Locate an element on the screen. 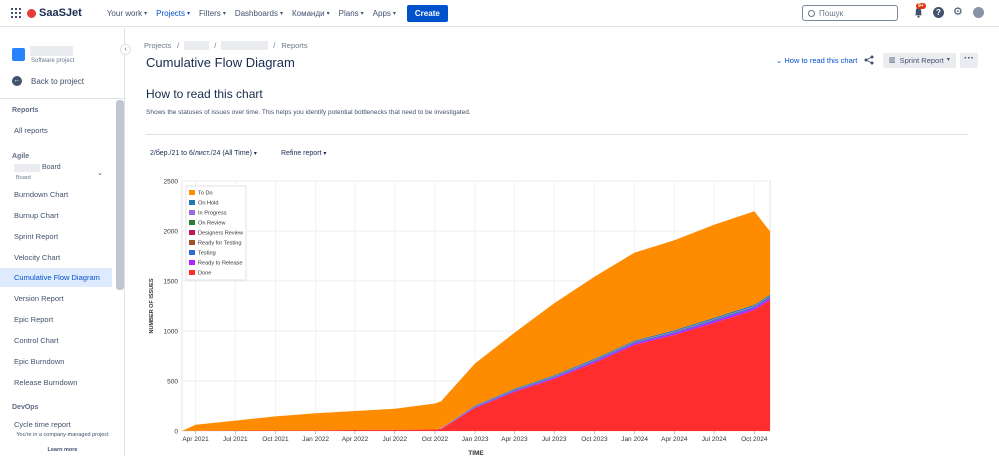  sidebar-scrollbar is located at coordinates (120, 195).